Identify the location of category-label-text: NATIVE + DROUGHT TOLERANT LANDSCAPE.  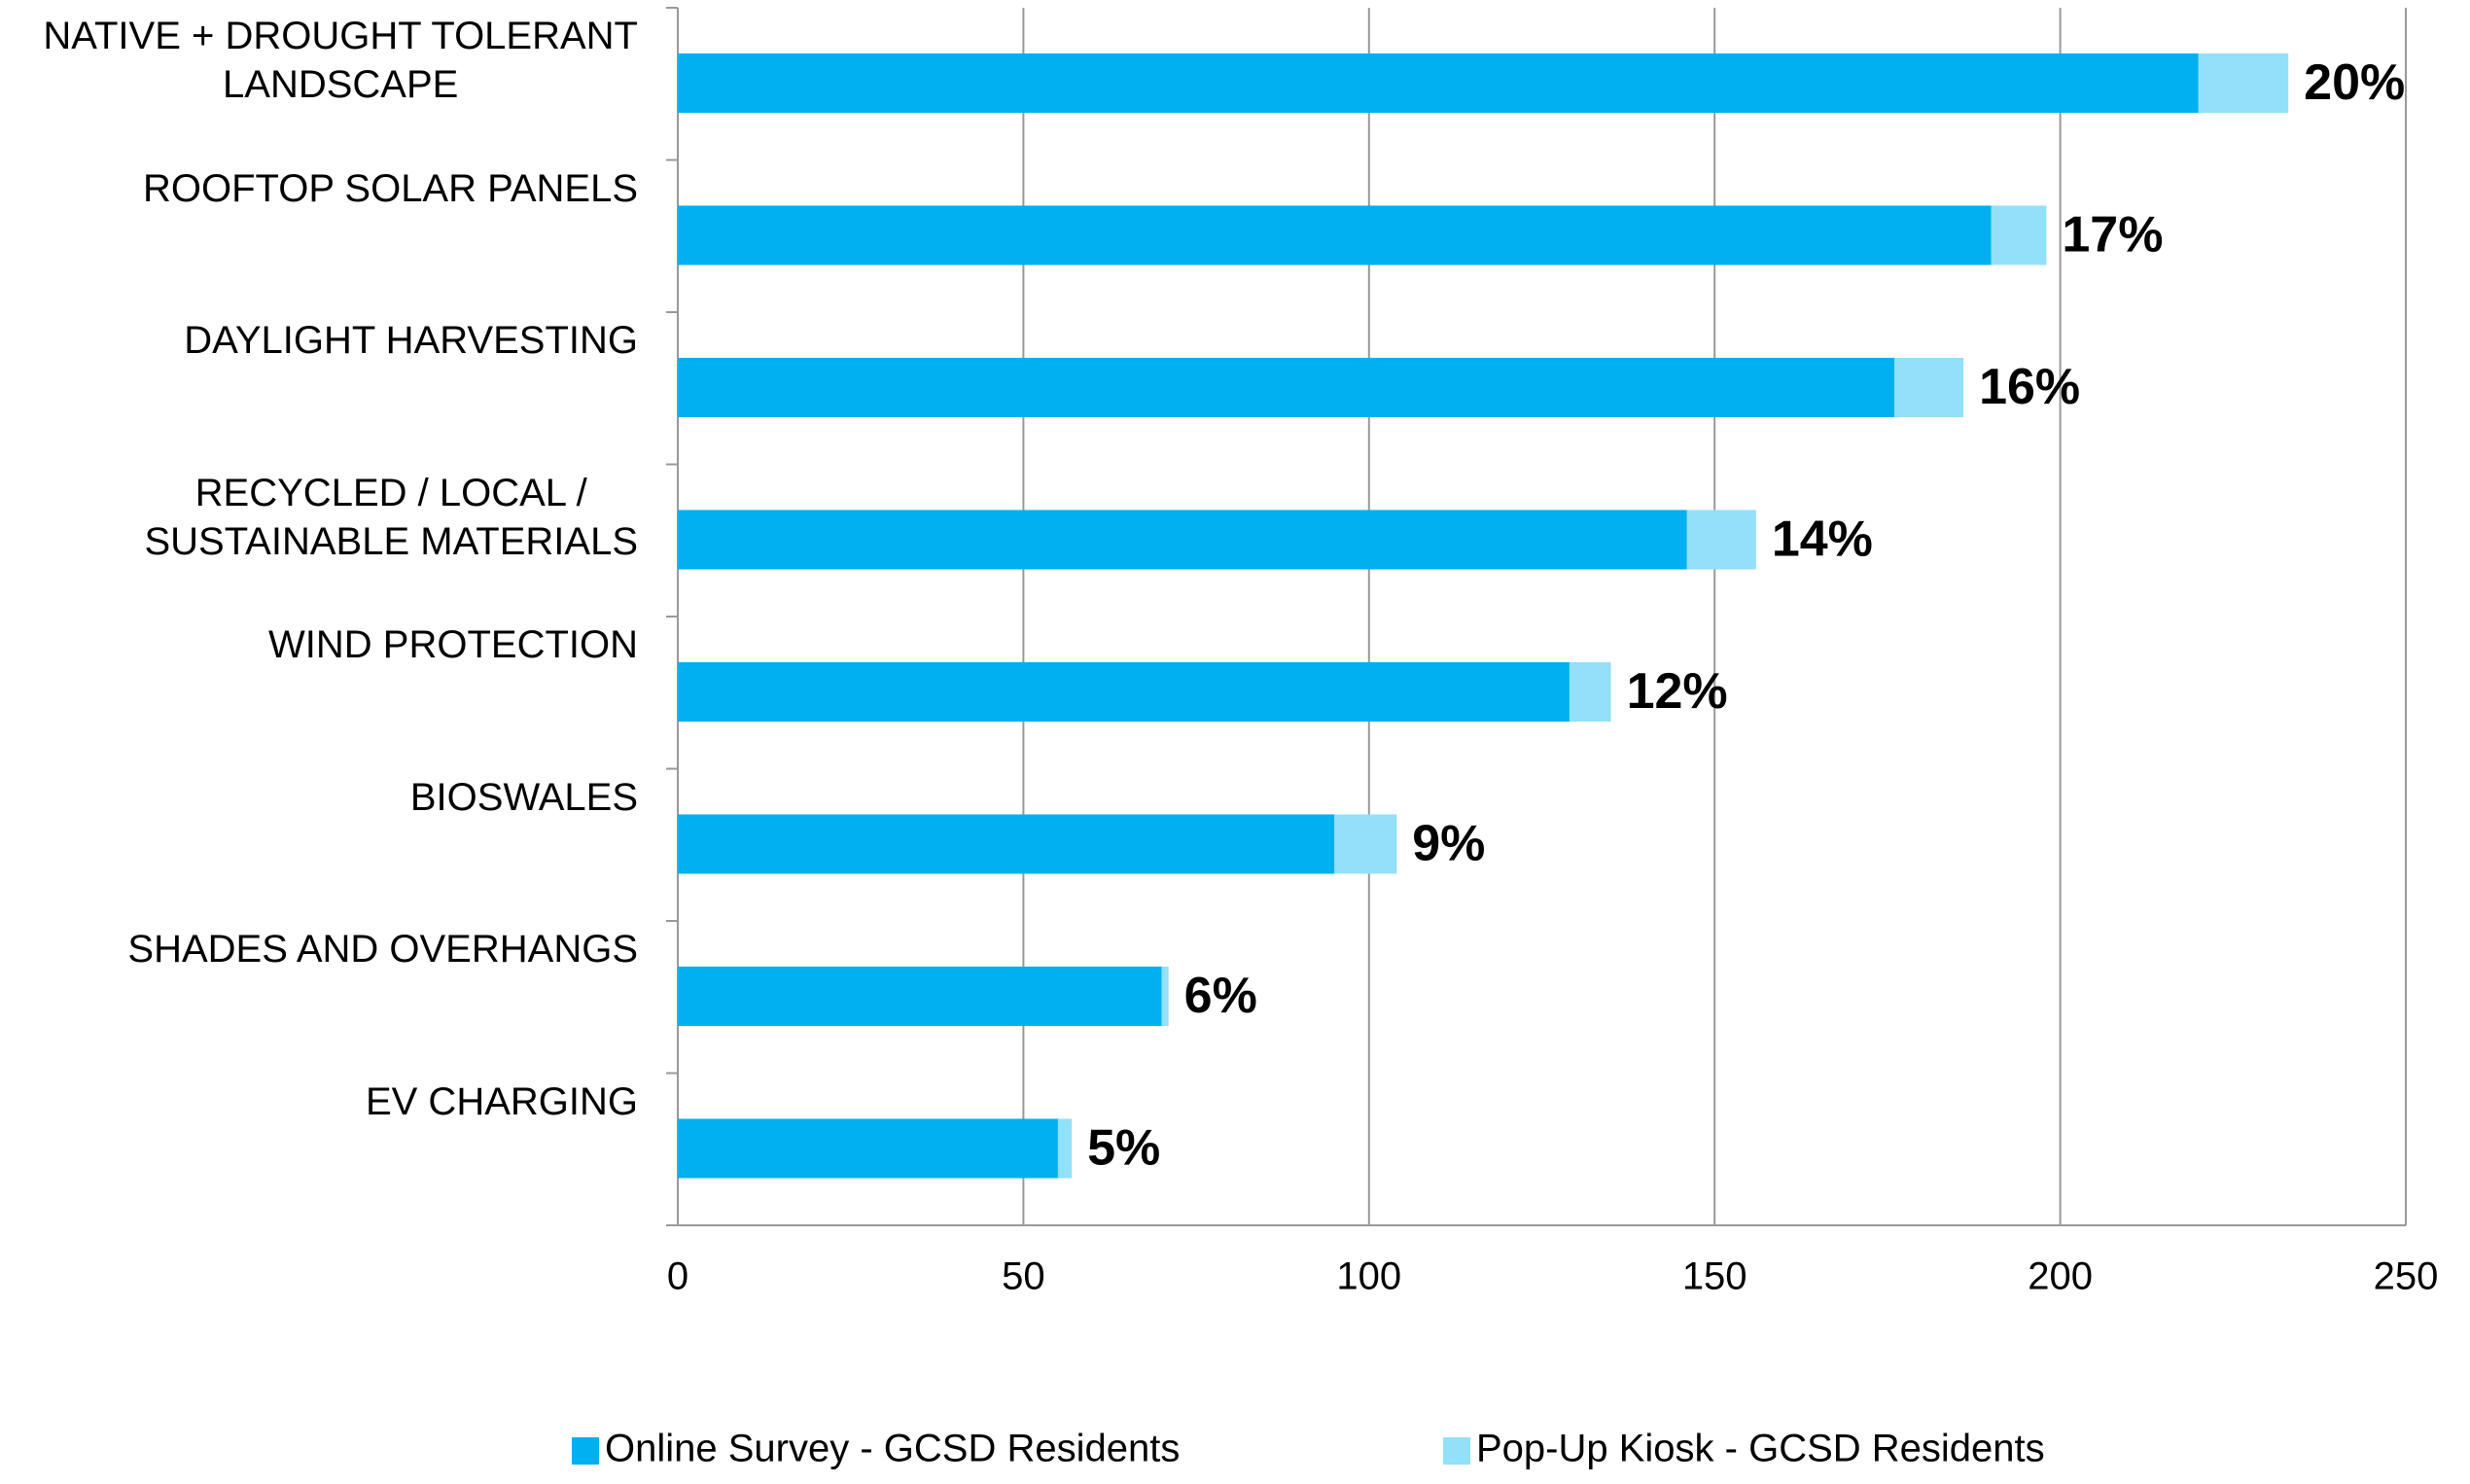
(340, 61).